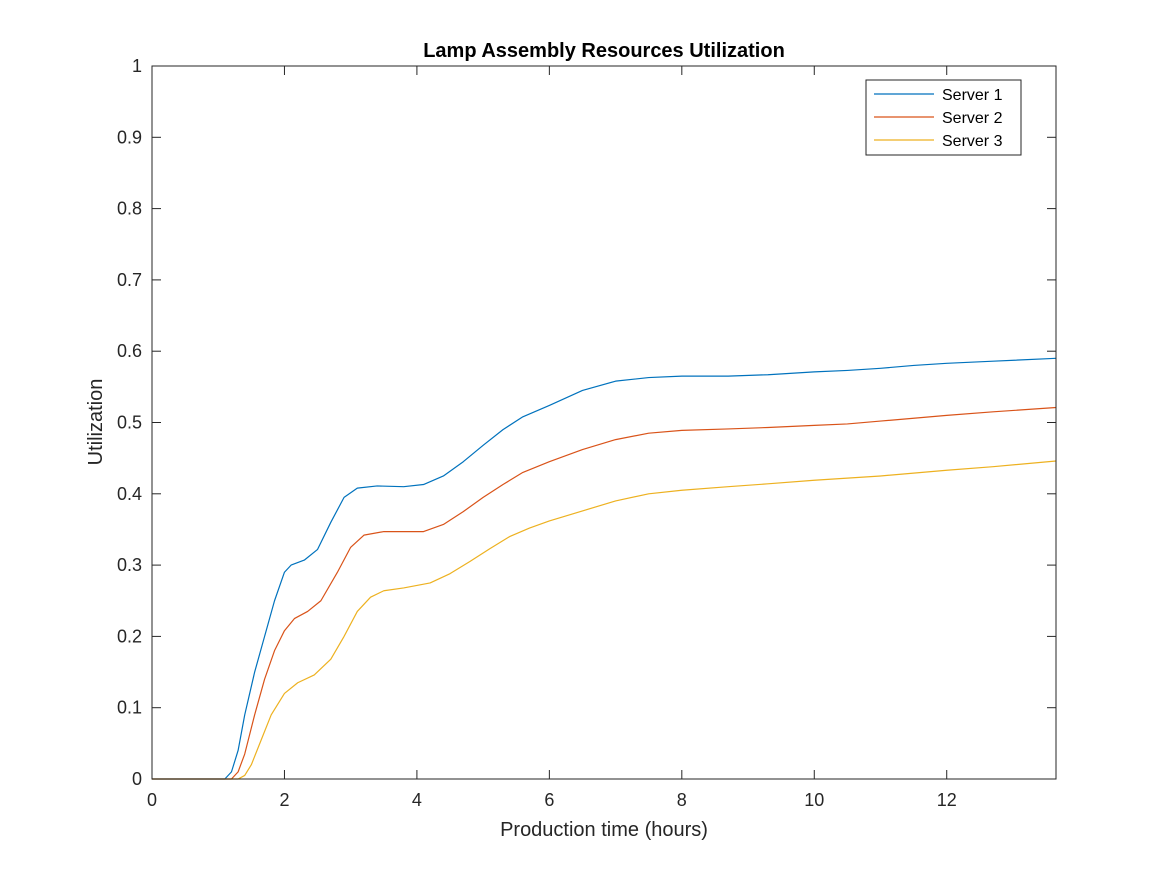  Describe the element at coordinates (152, 800) in the screenshot. I see `x-tick-label: 0` at that location.